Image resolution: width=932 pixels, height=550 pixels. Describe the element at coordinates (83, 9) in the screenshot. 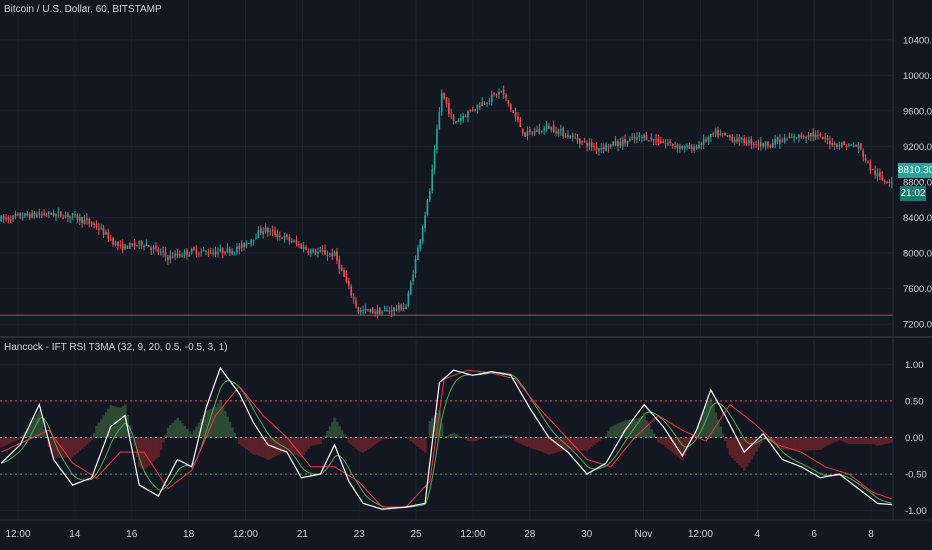

I see `symbol-title: Bitcoin / U.S. Dollar, 60, BITSTAMP` at that location.